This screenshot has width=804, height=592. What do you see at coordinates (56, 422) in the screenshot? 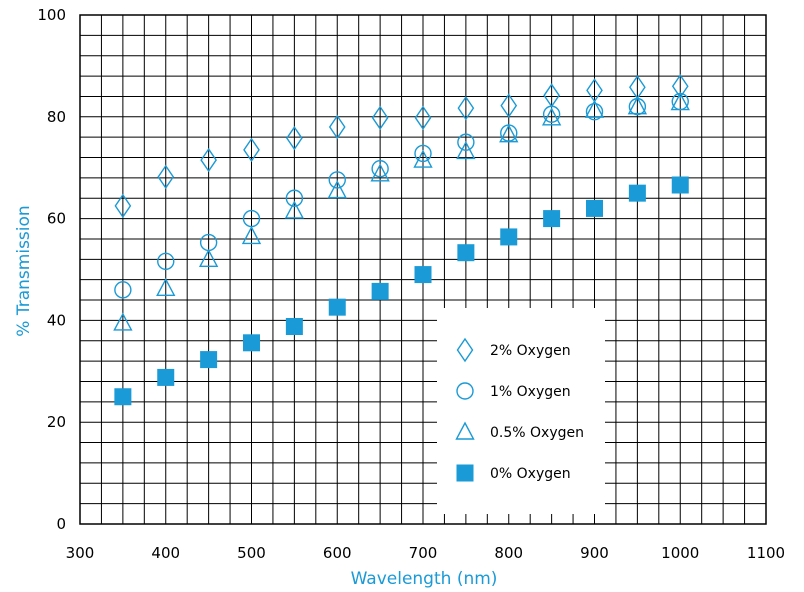
I see `y-tick-label: 20` at bounding box center [56, 422].